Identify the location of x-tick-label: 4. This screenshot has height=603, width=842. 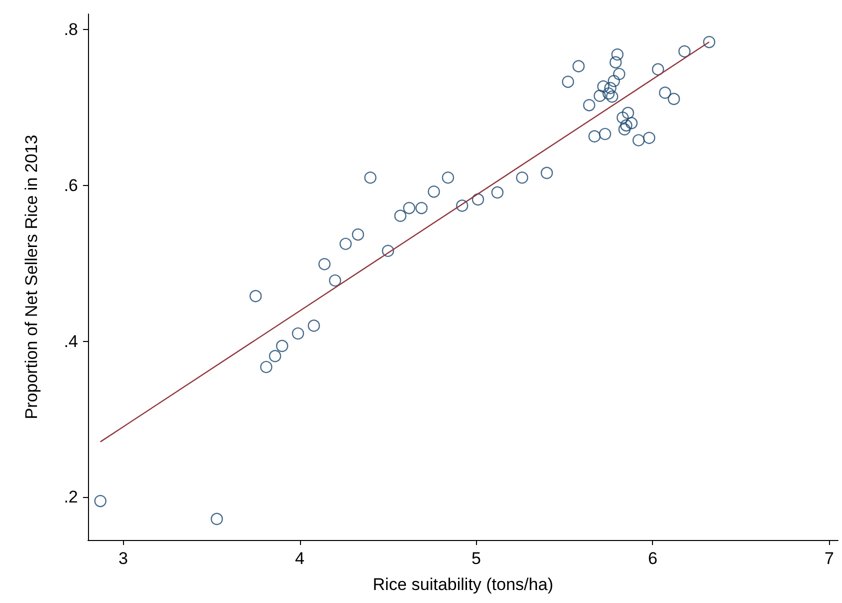
(299, 558).